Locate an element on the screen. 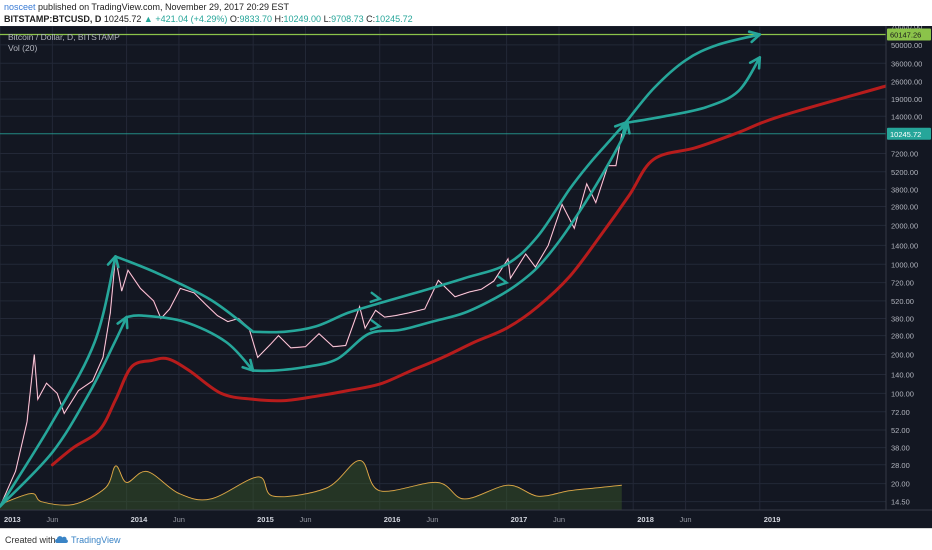 This screenshot has width=932, height=550. y-tick-label: 14.50 is located at coordinates (900, 502).